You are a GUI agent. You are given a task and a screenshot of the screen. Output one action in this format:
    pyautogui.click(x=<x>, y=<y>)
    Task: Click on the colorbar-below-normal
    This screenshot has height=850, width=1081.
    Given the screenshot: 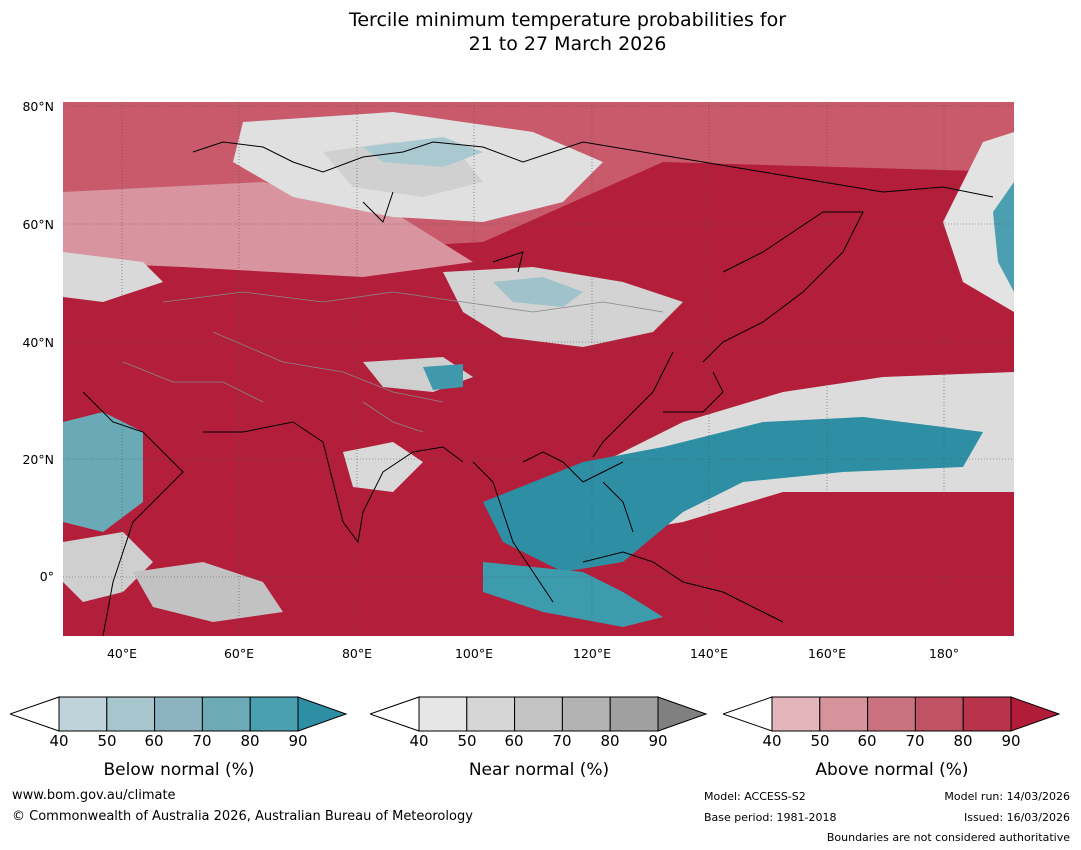 What is the action you would take?
    pyautogui.click(x=179, y=714)
    